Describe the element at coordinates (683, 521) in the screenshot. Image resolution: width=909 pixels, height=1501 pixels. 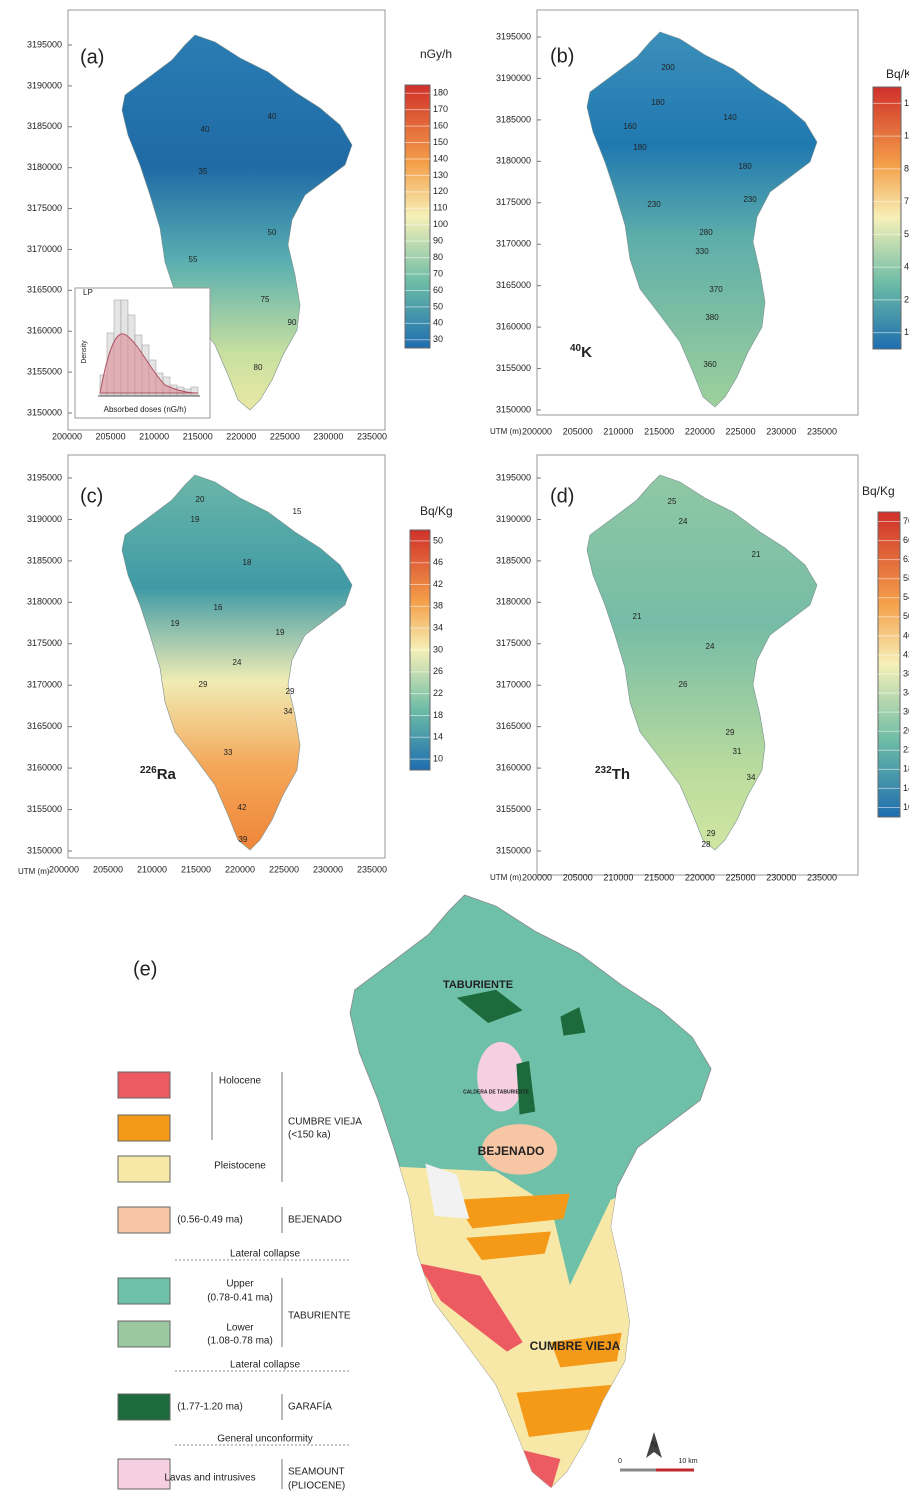
I see `contour-label: 24` at that location.